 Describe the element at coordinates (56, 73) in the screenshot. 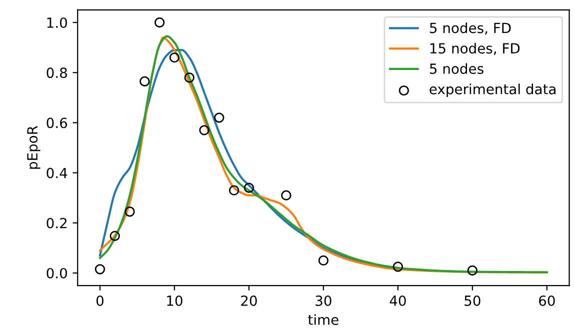

I see `y-tick-label: 0.8` at that location.